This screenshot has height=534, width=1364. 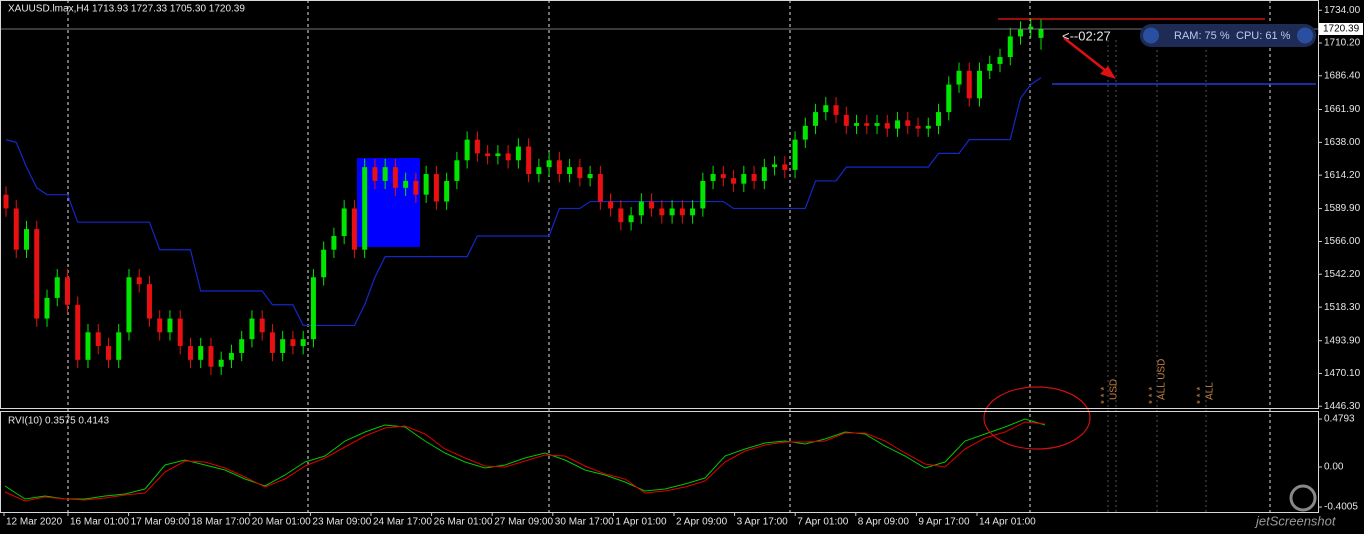 What do you see at coordinates (1342, 175) in the screenshot?
I see `y-tick-label: 1614.20` at bounding box center [1342, 175].